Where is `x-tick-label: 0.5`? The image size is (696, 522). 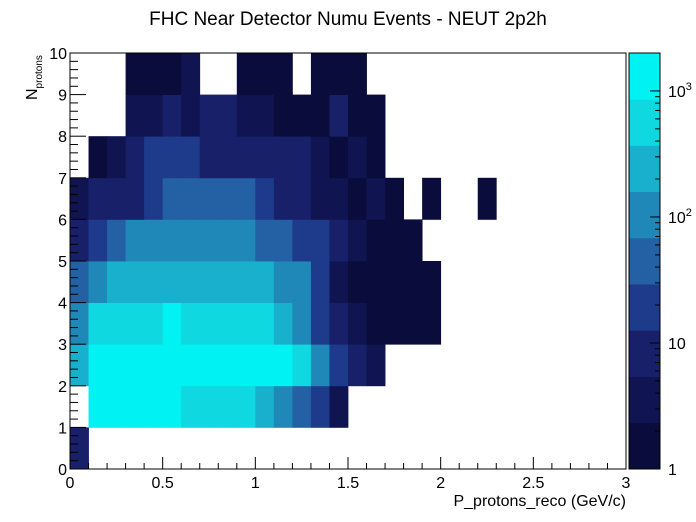 x-tick-label: 0.5 is located at coordinates (163, 483).